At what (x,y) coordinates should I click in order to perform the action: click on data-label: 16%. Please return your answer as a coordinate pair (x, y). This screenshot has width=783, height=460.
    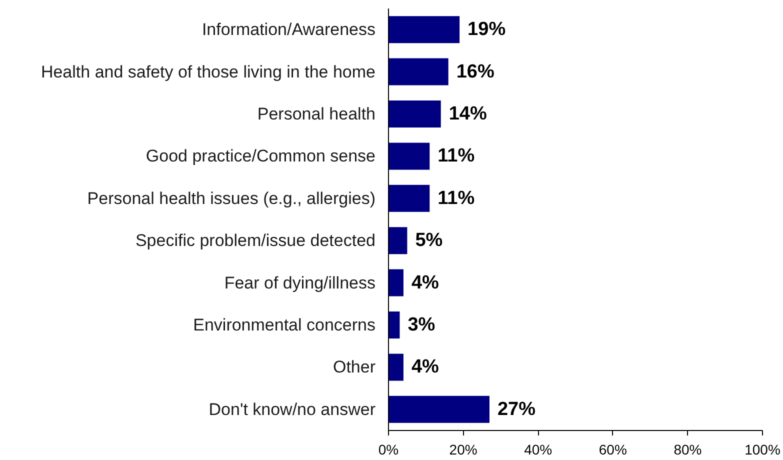
    Looking at the image, I should click on (475, 71).